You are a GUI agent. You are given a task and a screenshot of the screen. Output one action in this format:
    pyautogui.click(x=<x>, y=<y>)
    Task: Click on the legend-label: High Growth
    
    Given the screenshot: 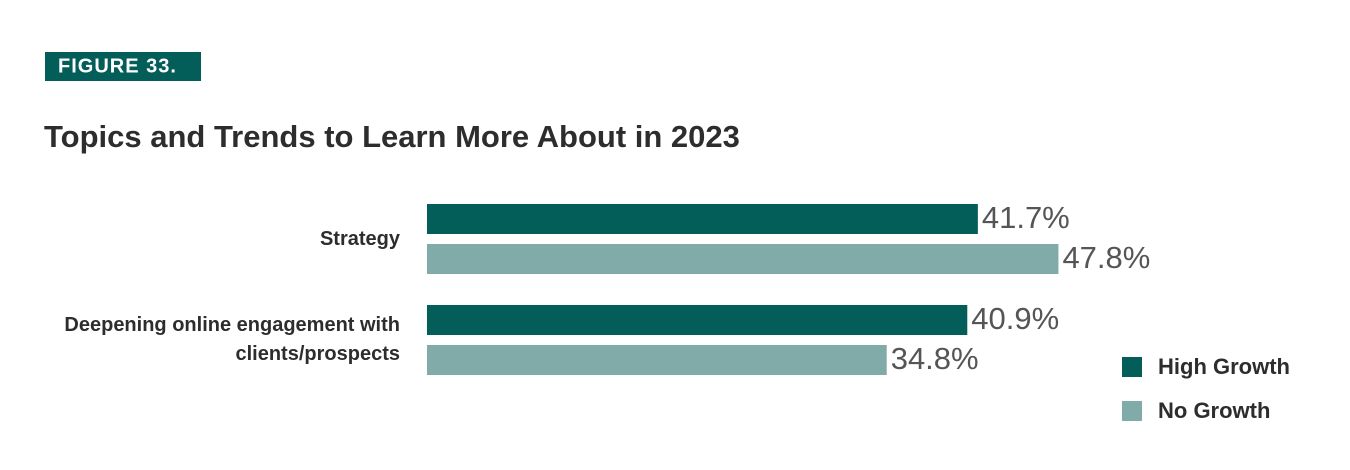 What is the action you would take?
    pyautogui.click(x=1224, y=366)
    